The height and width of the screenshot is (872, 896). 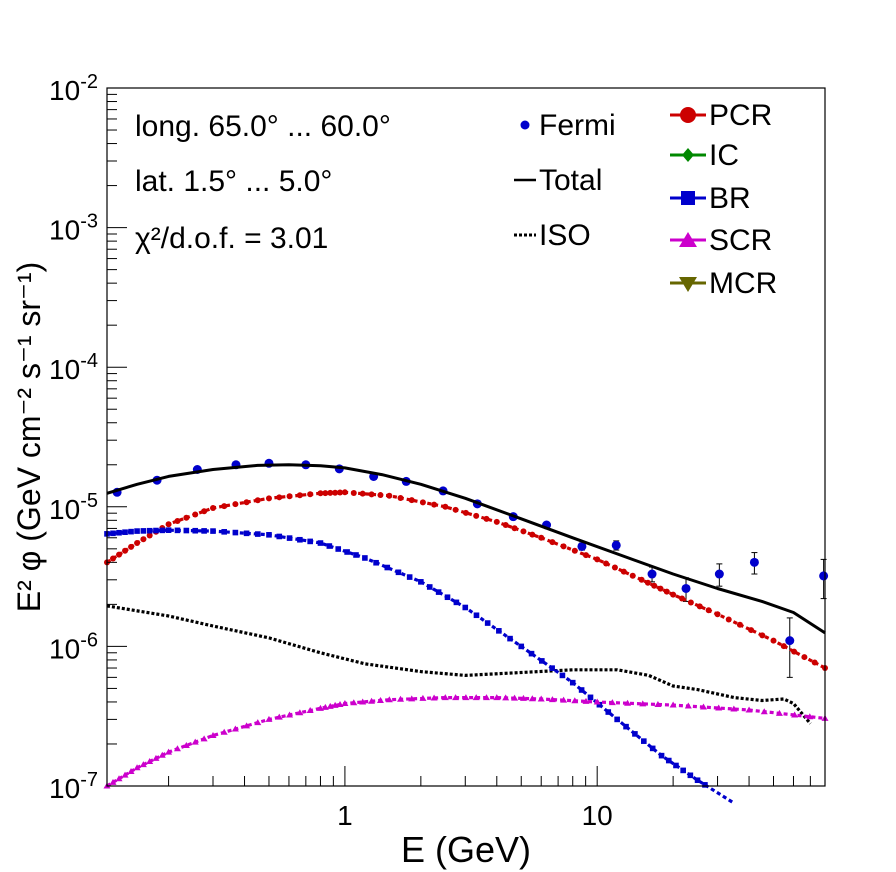 I want to click on y-tick-label: 10⁻³, so click(x=73, y=228).